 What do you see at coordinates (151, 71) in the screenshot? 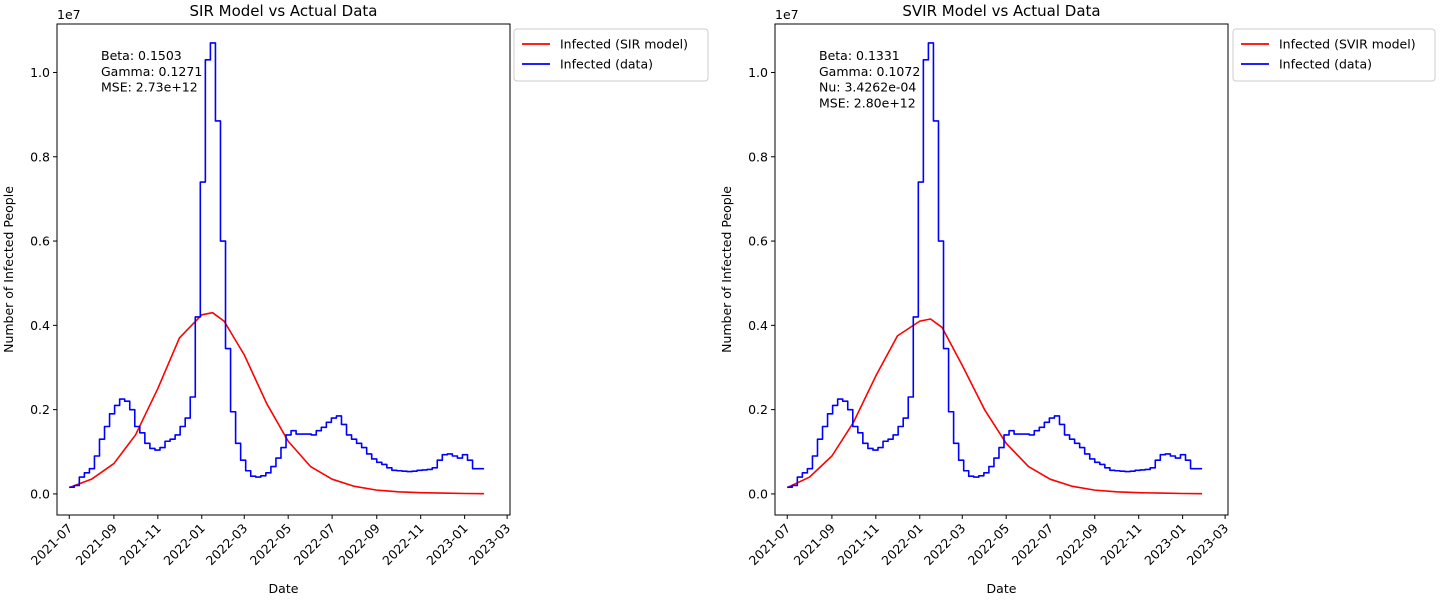
I see `annotation-text: Gamma: 0.1271` at bounding box center [151, 71].